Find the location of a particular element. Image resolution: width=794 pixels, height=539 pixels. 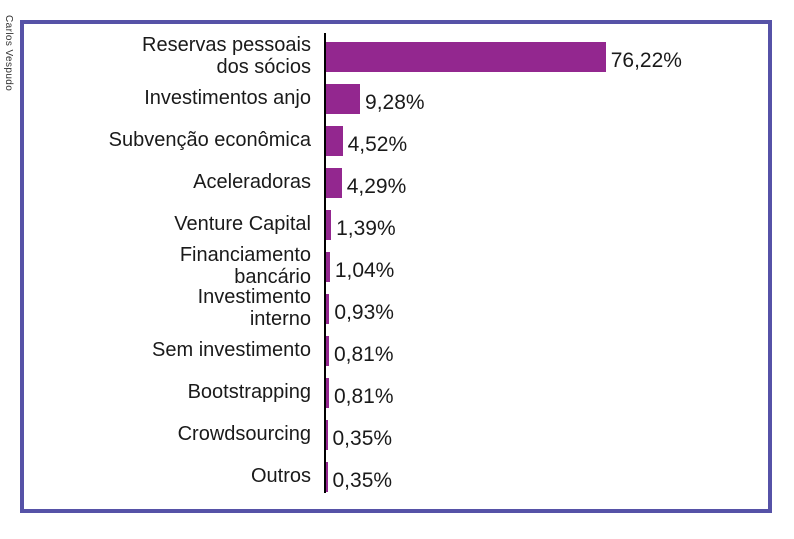

bar-area: 76,22% is located at coordinates (546, 57).